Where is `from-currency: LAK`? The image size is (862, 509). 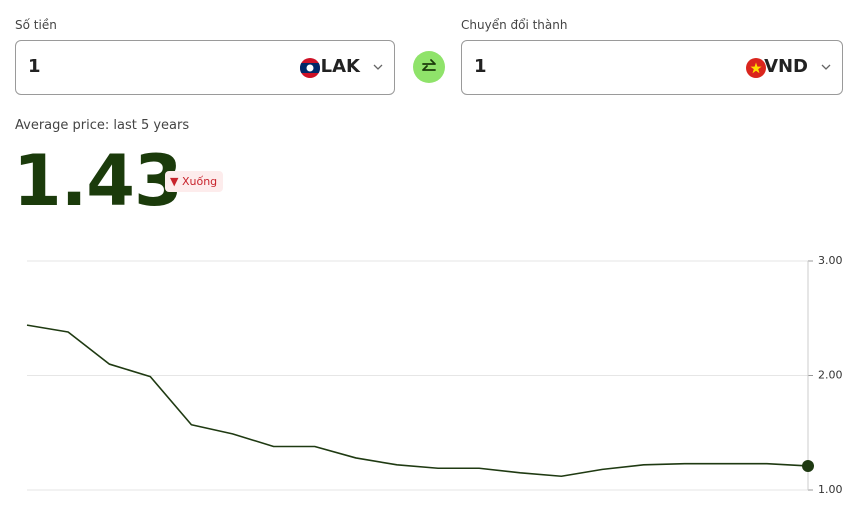
from-currency: LAK is located at coordinates (340, 66).